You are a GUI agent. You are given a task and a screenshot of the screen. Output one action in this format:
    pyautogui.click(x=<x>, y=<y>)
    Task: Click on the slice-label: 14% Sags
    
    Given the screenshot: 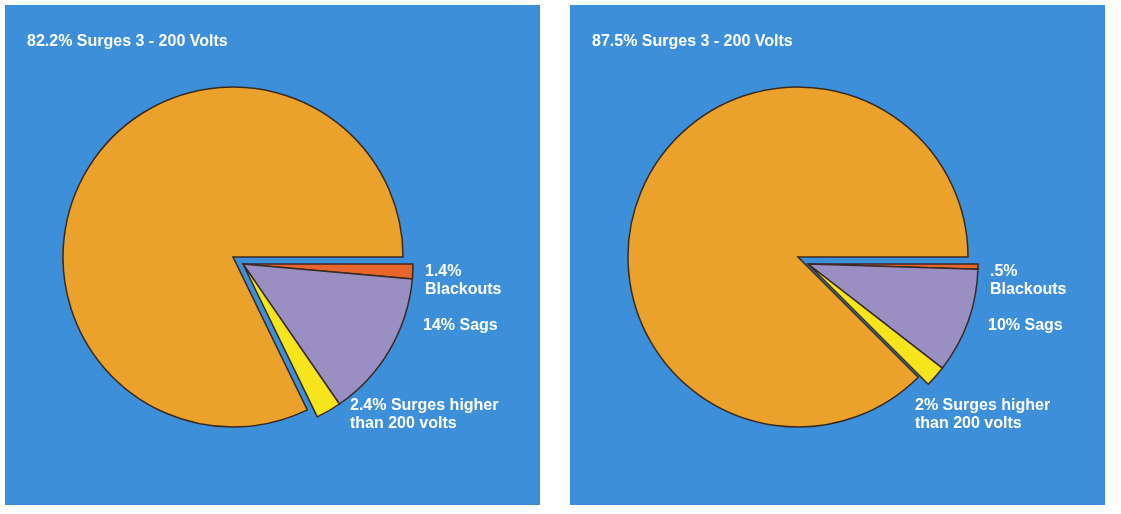 What is the action you would take?
    pyautogui.click(x=460, y=324)
    